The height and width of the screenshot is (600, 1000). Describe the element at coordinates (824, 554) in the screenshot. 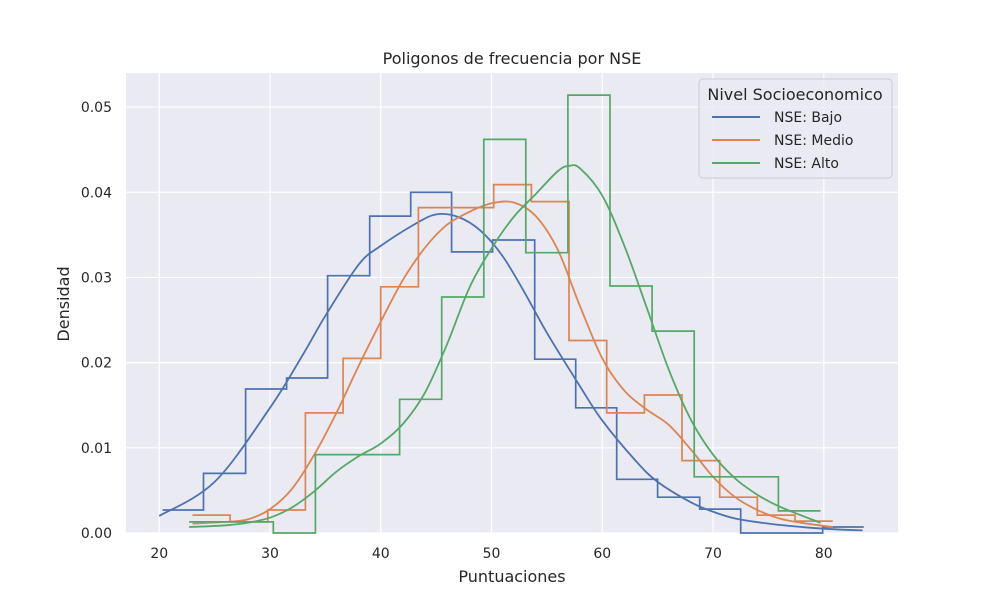

I see `x-tick-label: 80` at that location.